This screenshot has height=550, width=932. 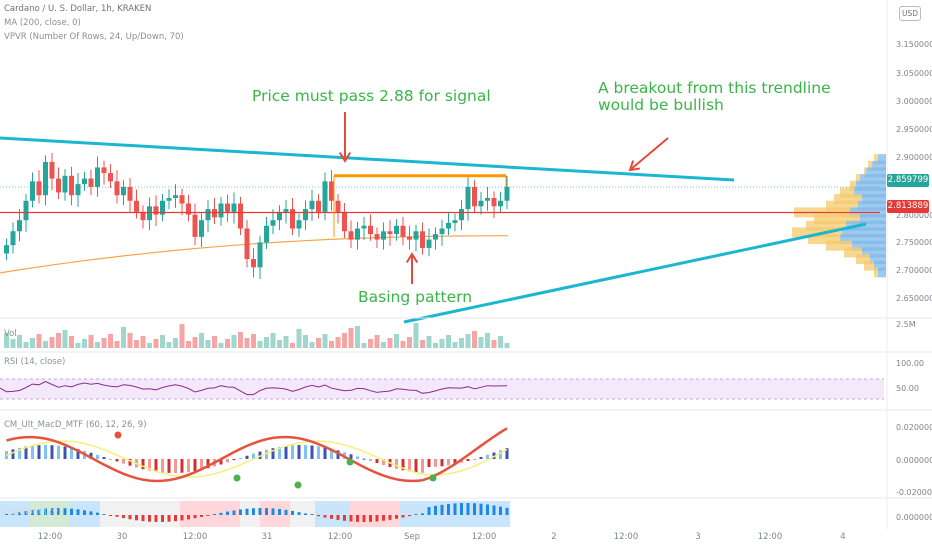 What do you see at coordinates (698, 537) in the screenshot?
I see `time-axis-label: 3` at bounding box center [698, 537].